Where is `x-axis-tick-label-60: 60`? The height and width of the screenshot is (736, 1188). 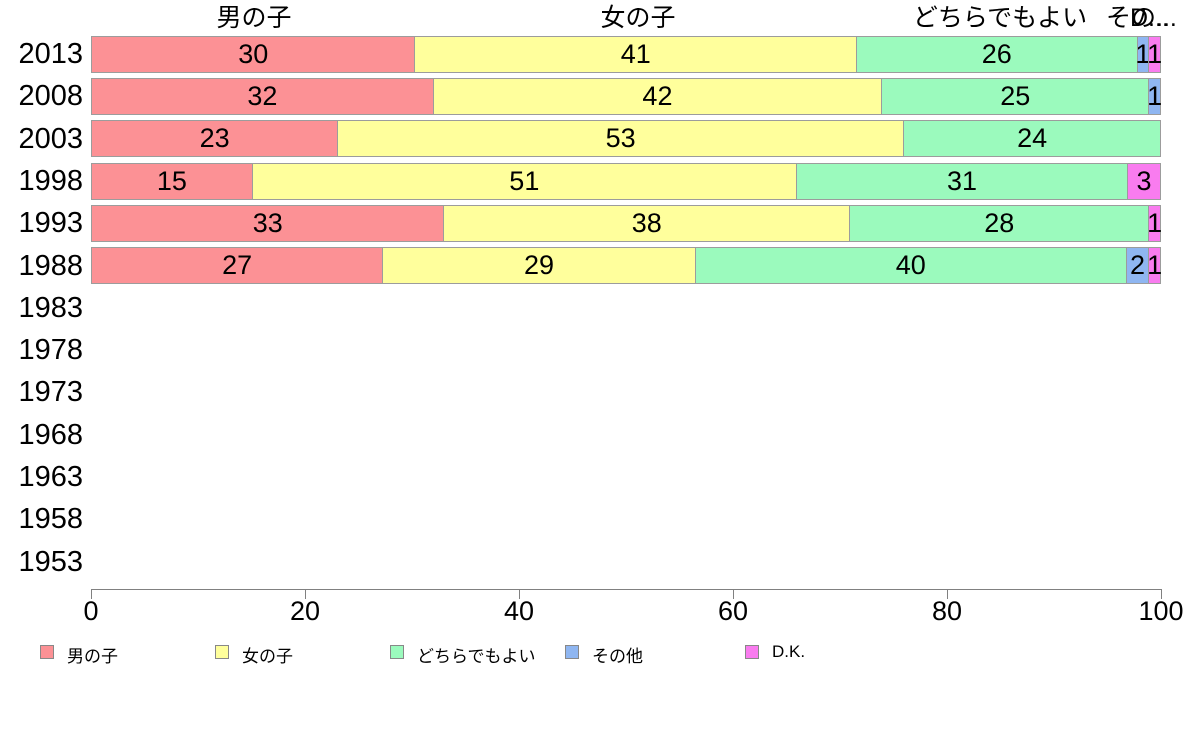 x-axis-tick-label-60: 60 is located at coordinates (733, 611).